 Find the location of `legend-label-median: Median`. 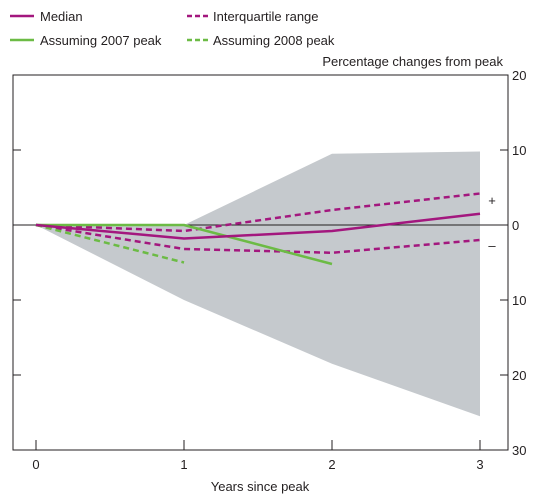

legend-label-median: Median is located at coordinates (61, 16).